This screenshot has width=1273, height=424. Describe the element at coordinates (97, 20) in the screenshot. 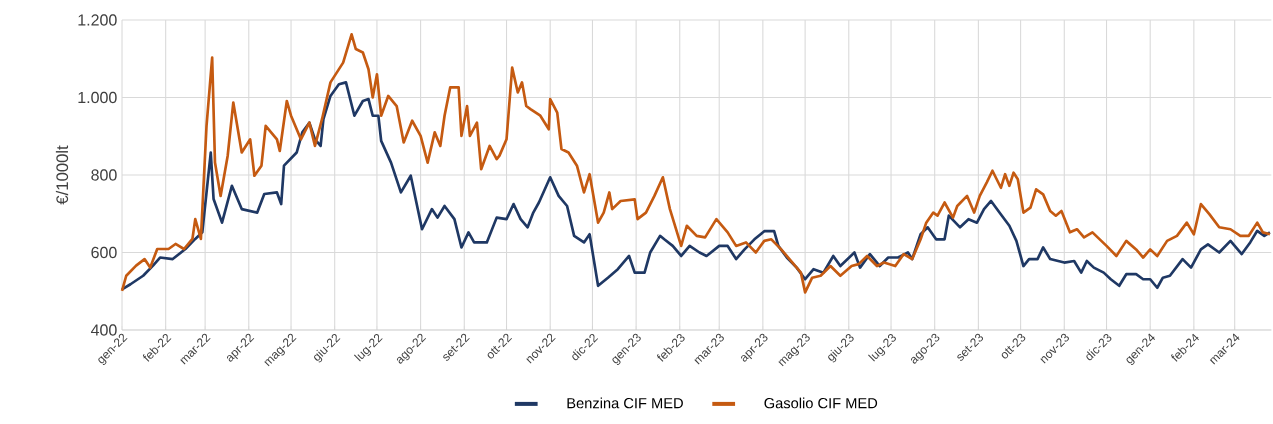

I see `y-tick-label: 1.200` at that location.